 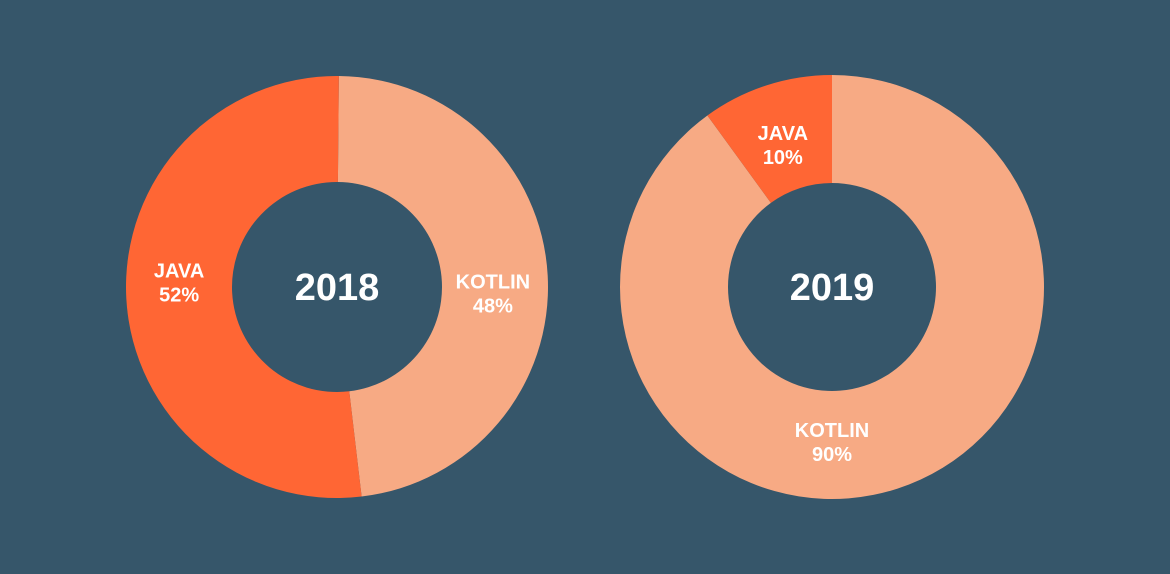 I want to click on slice-value-label: 48%, so click(x=493, y=306).